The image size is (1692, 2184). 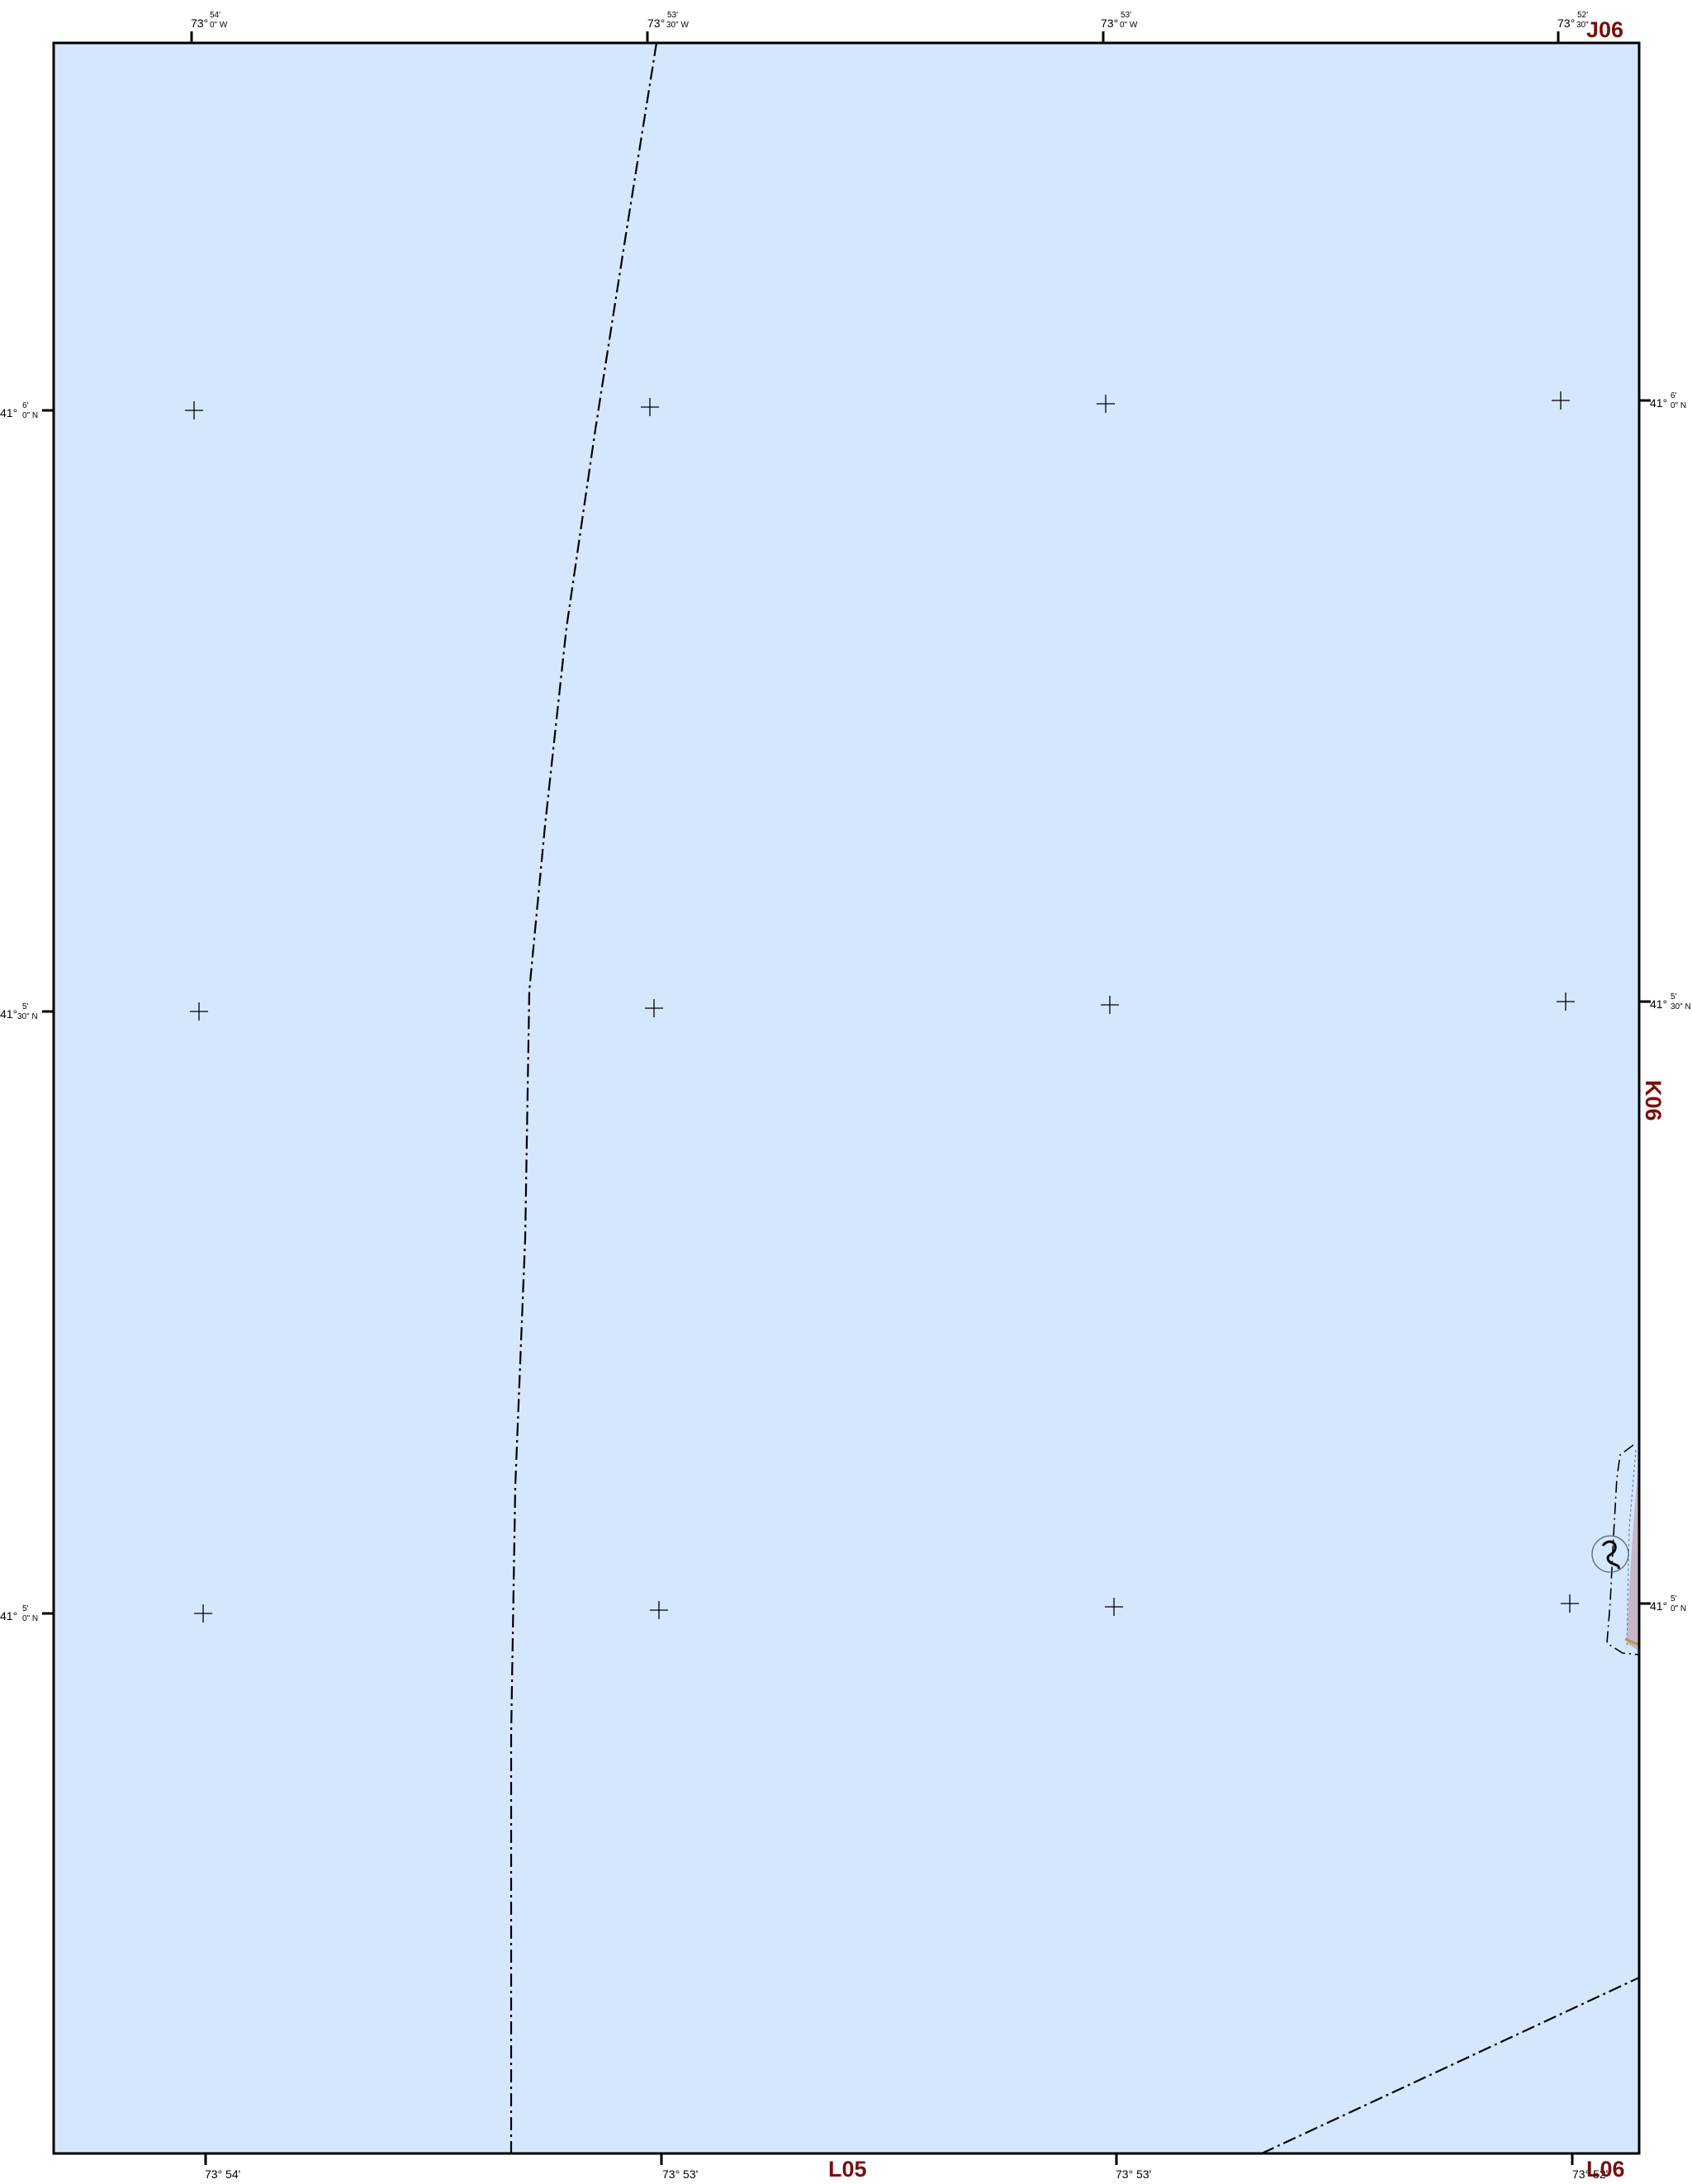 I want to click on shoreline-feature, so click(x=1615, y=1550).